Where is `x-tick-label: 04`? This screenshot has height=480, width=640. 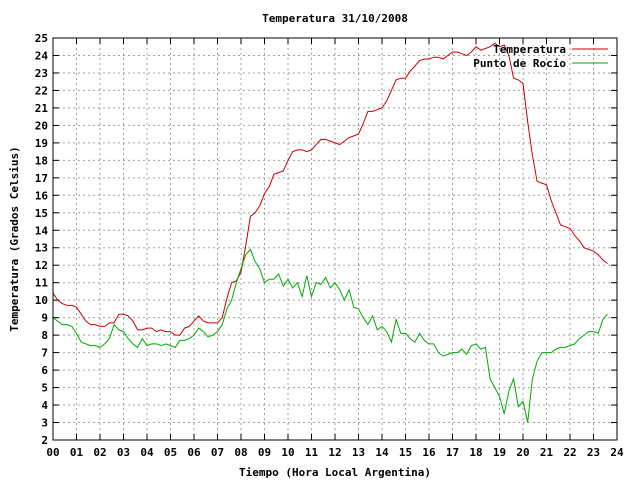
x-tick-label: 04 is located at coordinates (147, 452).